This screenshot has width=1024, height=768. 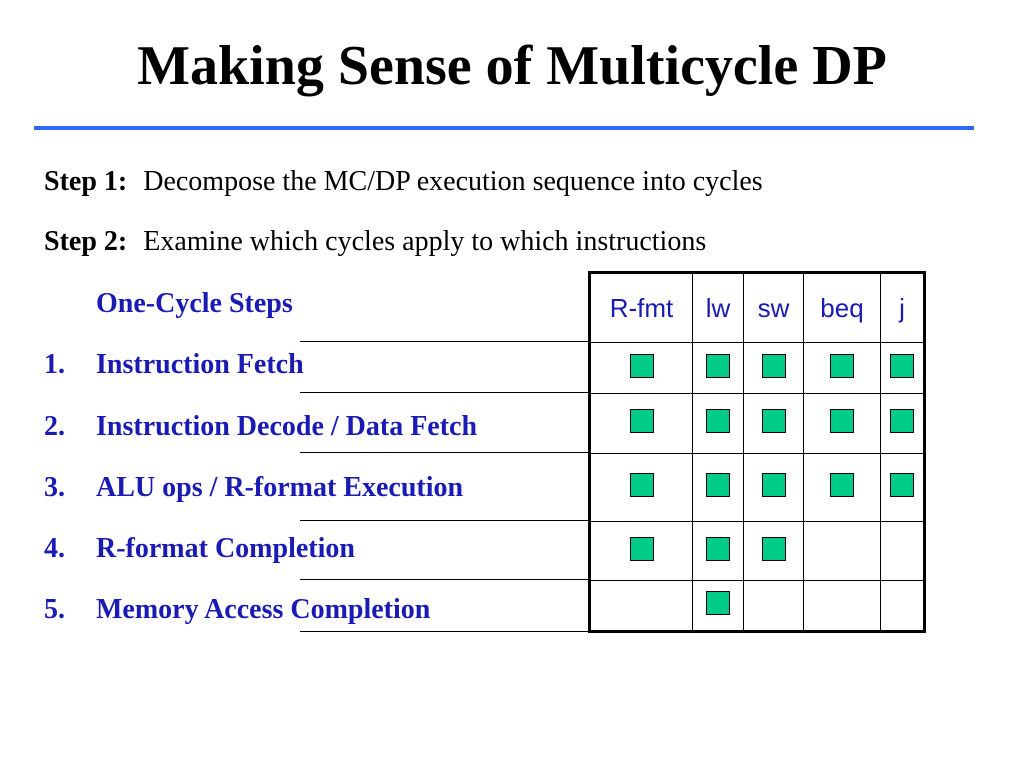 I want to click on row-number: 3., so click(x=54, y=487).